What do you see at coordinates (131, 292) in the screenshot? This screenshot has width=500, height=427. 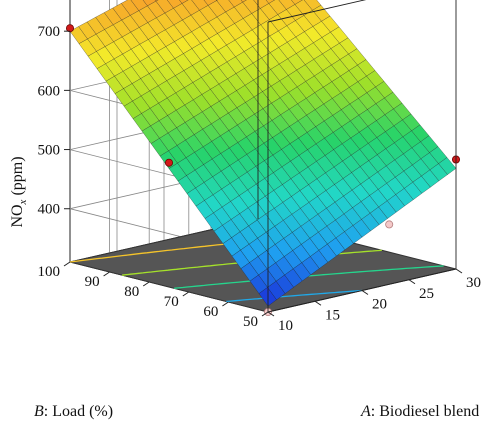 I see `b-tick-label: 80` at bounding box center [131, 292].